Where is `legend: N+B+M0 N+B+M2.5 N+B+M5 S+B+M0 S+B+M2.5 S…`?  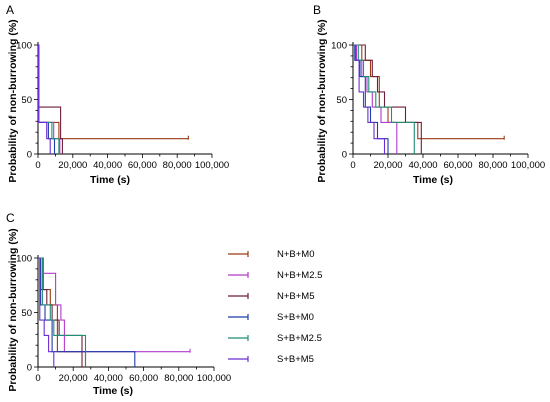
legend: N+B+M0 N+B+M2.5 N+B+M5 S+B+M0 S+B+M2.5 S… is located at coordinates (275, 307).